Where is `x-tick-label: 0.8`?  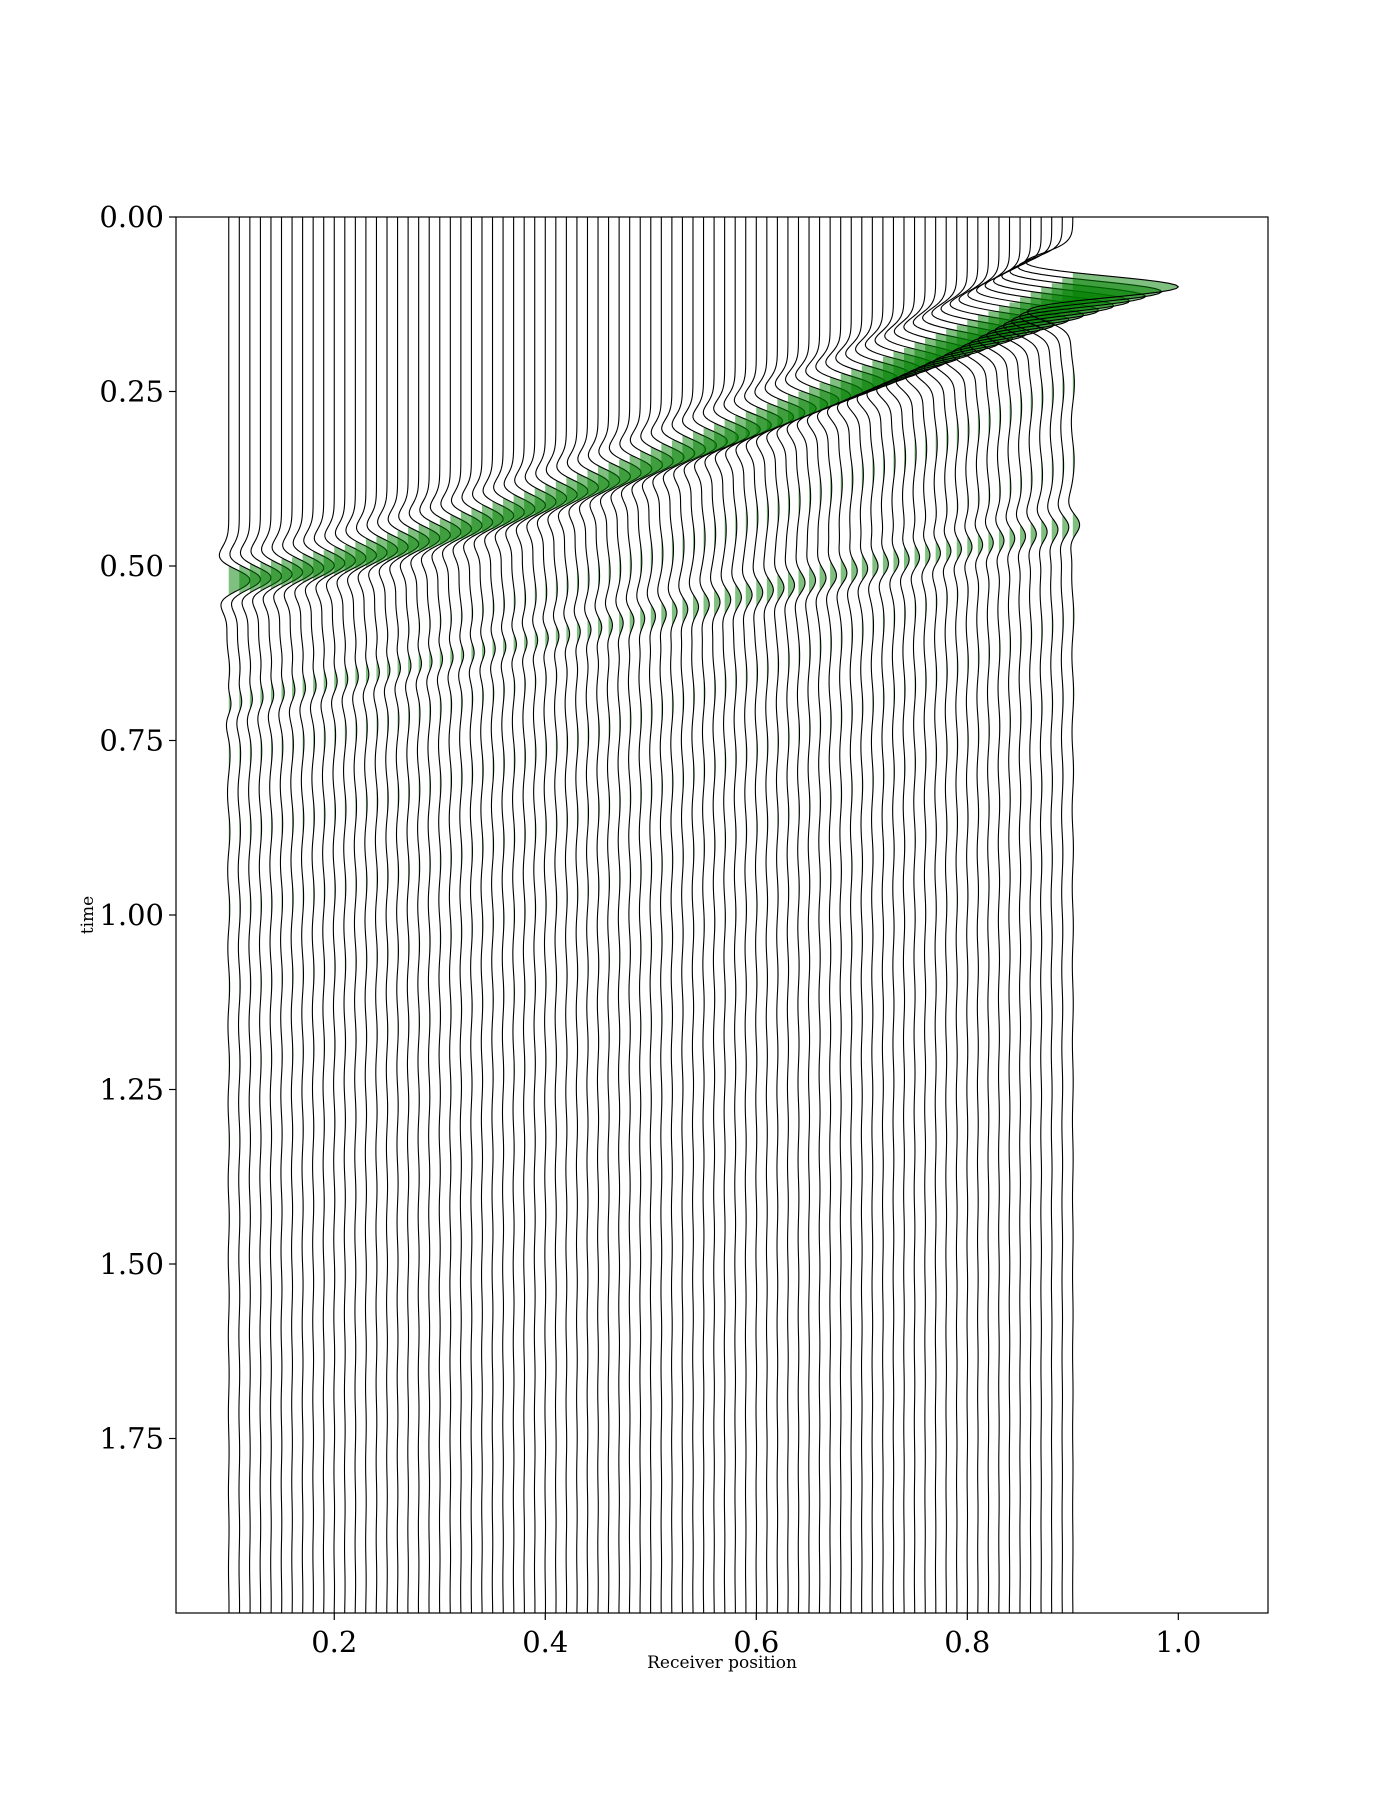
x-tick-label: 0.8 is located at coordinates (967, 1642).